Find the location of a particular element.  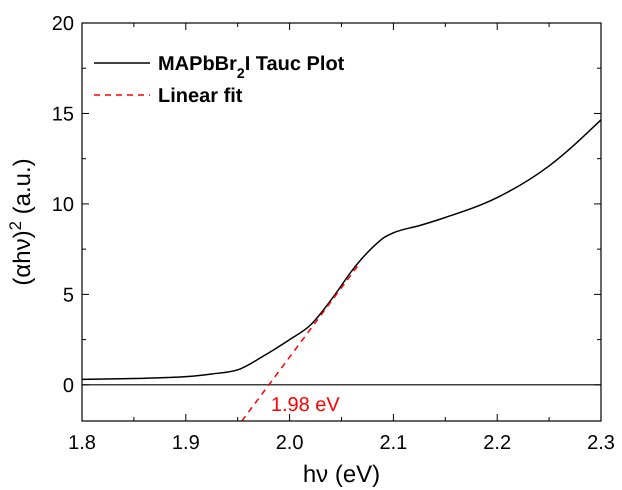

x-axis-title: hν (eV) is located at coordinates (341, 474).